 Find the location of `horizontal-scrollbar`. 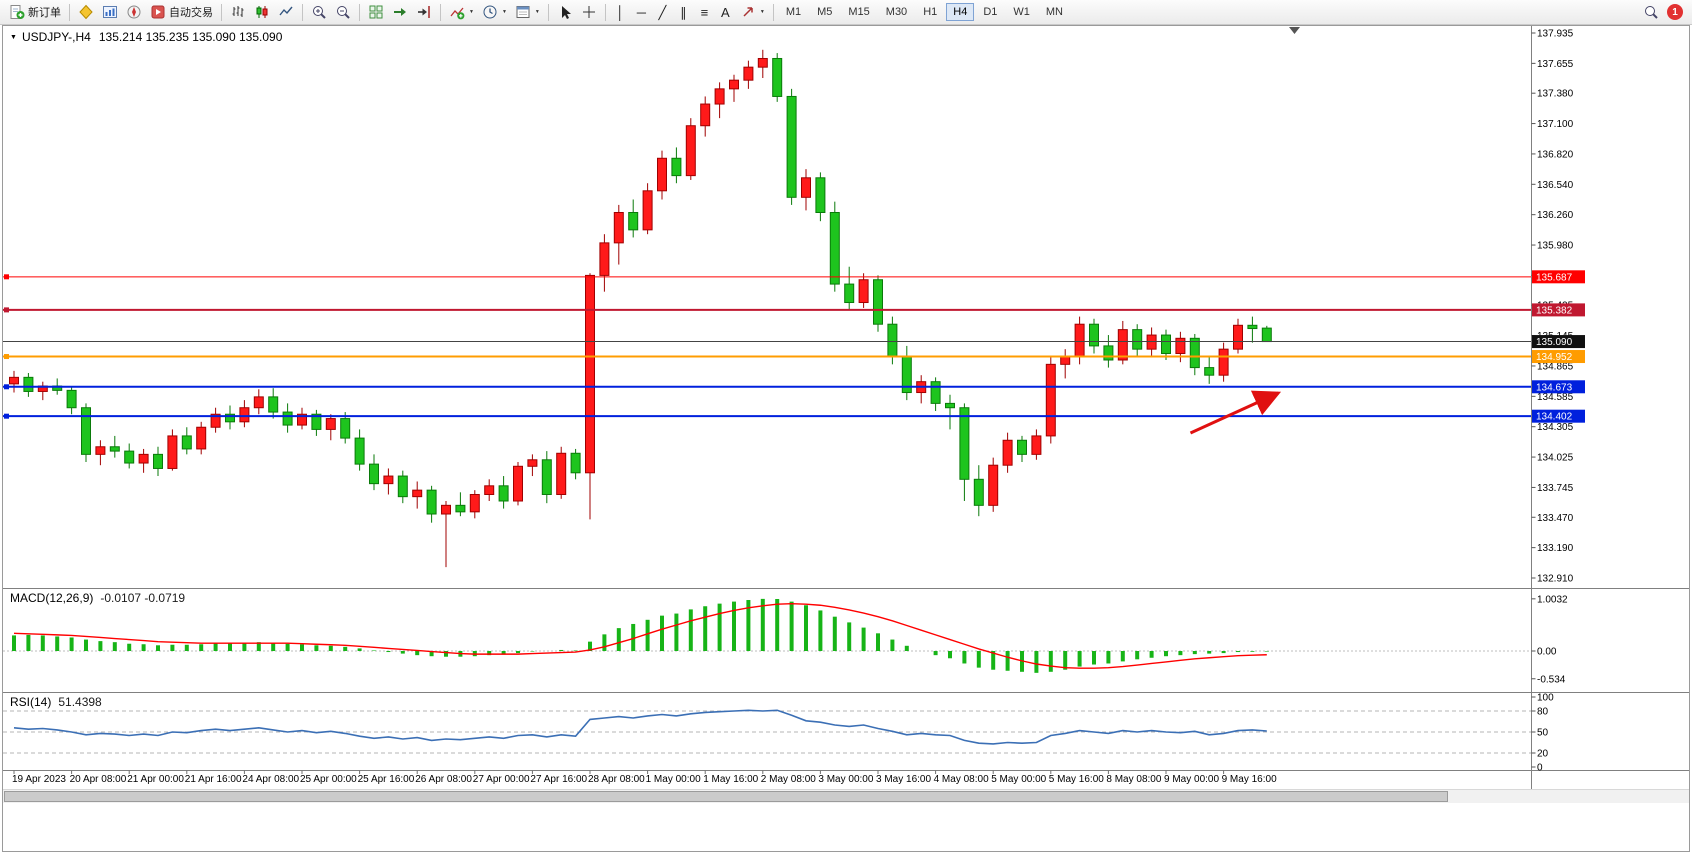

horizontal-scrollbar is located at coordinates (846, 796).